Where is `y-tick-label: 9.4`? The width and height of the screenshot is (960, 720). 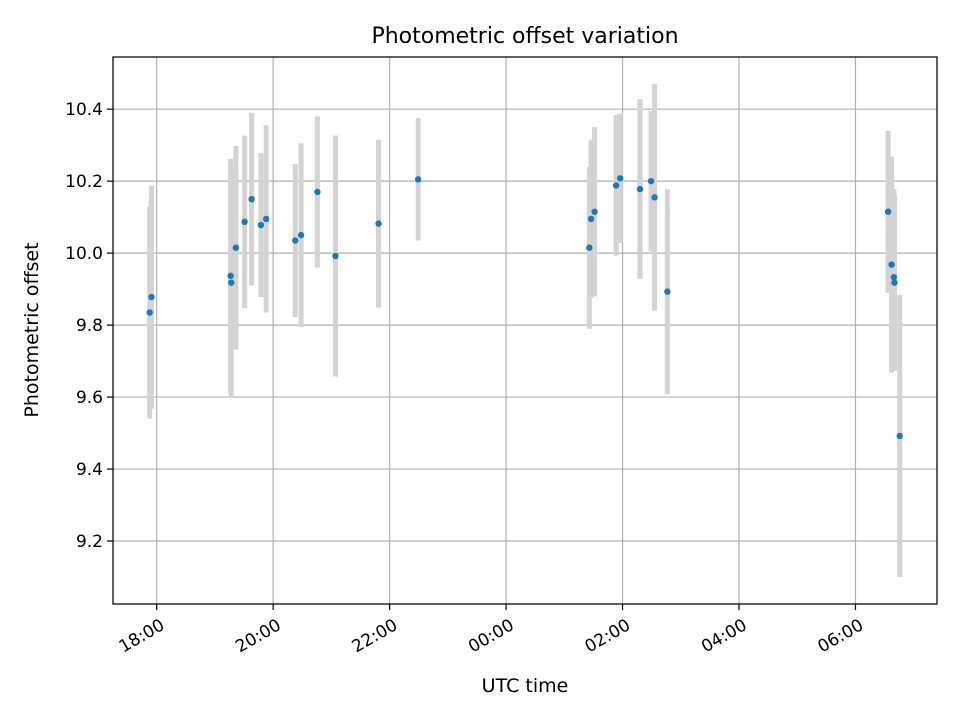 y-tick-label: 9.4 is located at coordinates (89, 470).